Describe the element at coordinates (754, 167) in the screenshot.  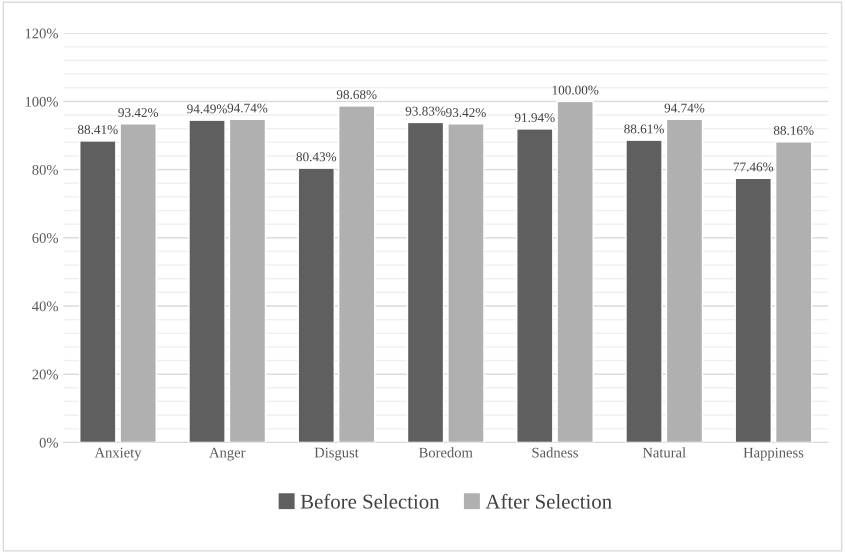
I see `data-label: 77.46%` at that location.